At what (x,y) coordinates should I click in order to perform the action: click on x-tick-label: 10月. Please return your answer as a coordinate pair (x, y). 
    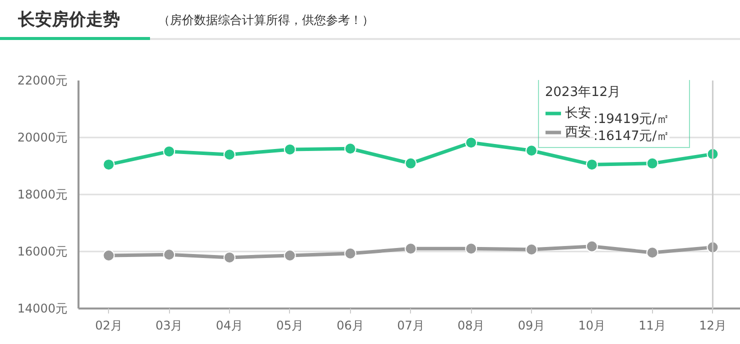
    Looking at the image, I should click on (592, 325).